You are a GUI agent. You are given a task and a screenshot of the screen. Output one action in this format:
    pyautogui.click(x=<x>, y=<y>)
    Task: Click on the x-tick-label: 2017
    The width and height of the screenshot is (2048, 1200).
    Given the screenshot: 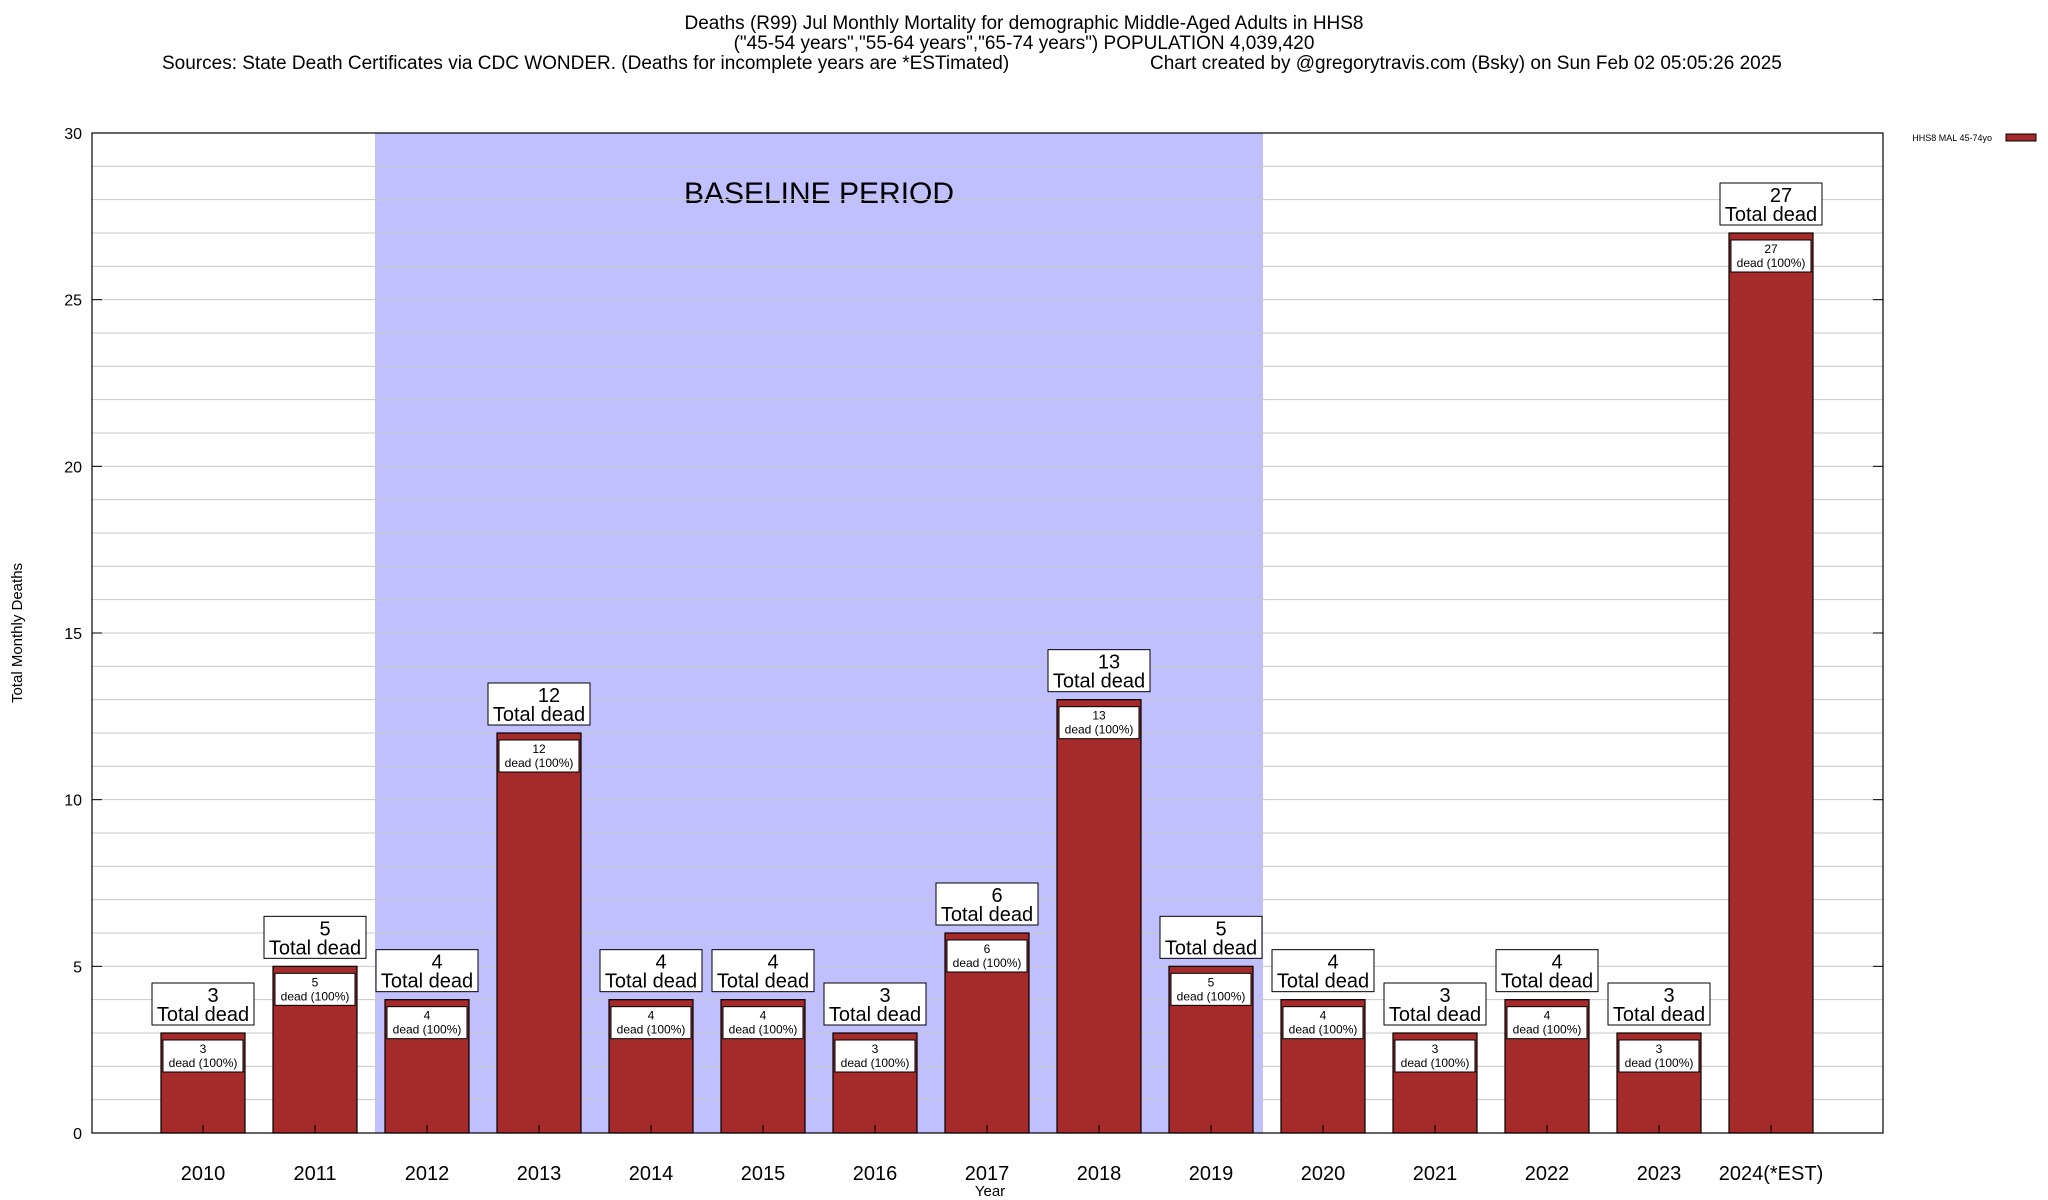 What is the action you would take?
    pyautogui.click(x=987, y=1174)
    